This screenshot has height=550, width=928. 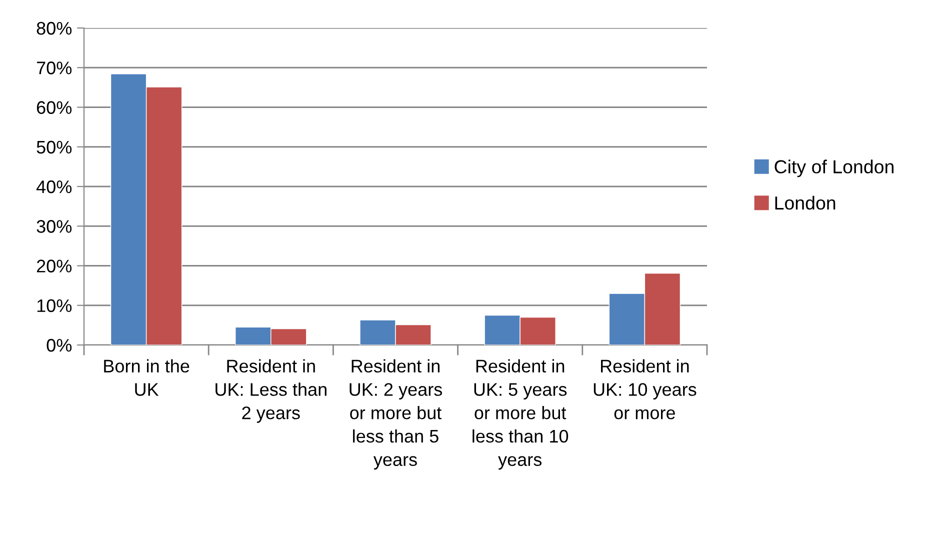 I want to click on y-tick-label: 10%, so click(x=54, y=305).